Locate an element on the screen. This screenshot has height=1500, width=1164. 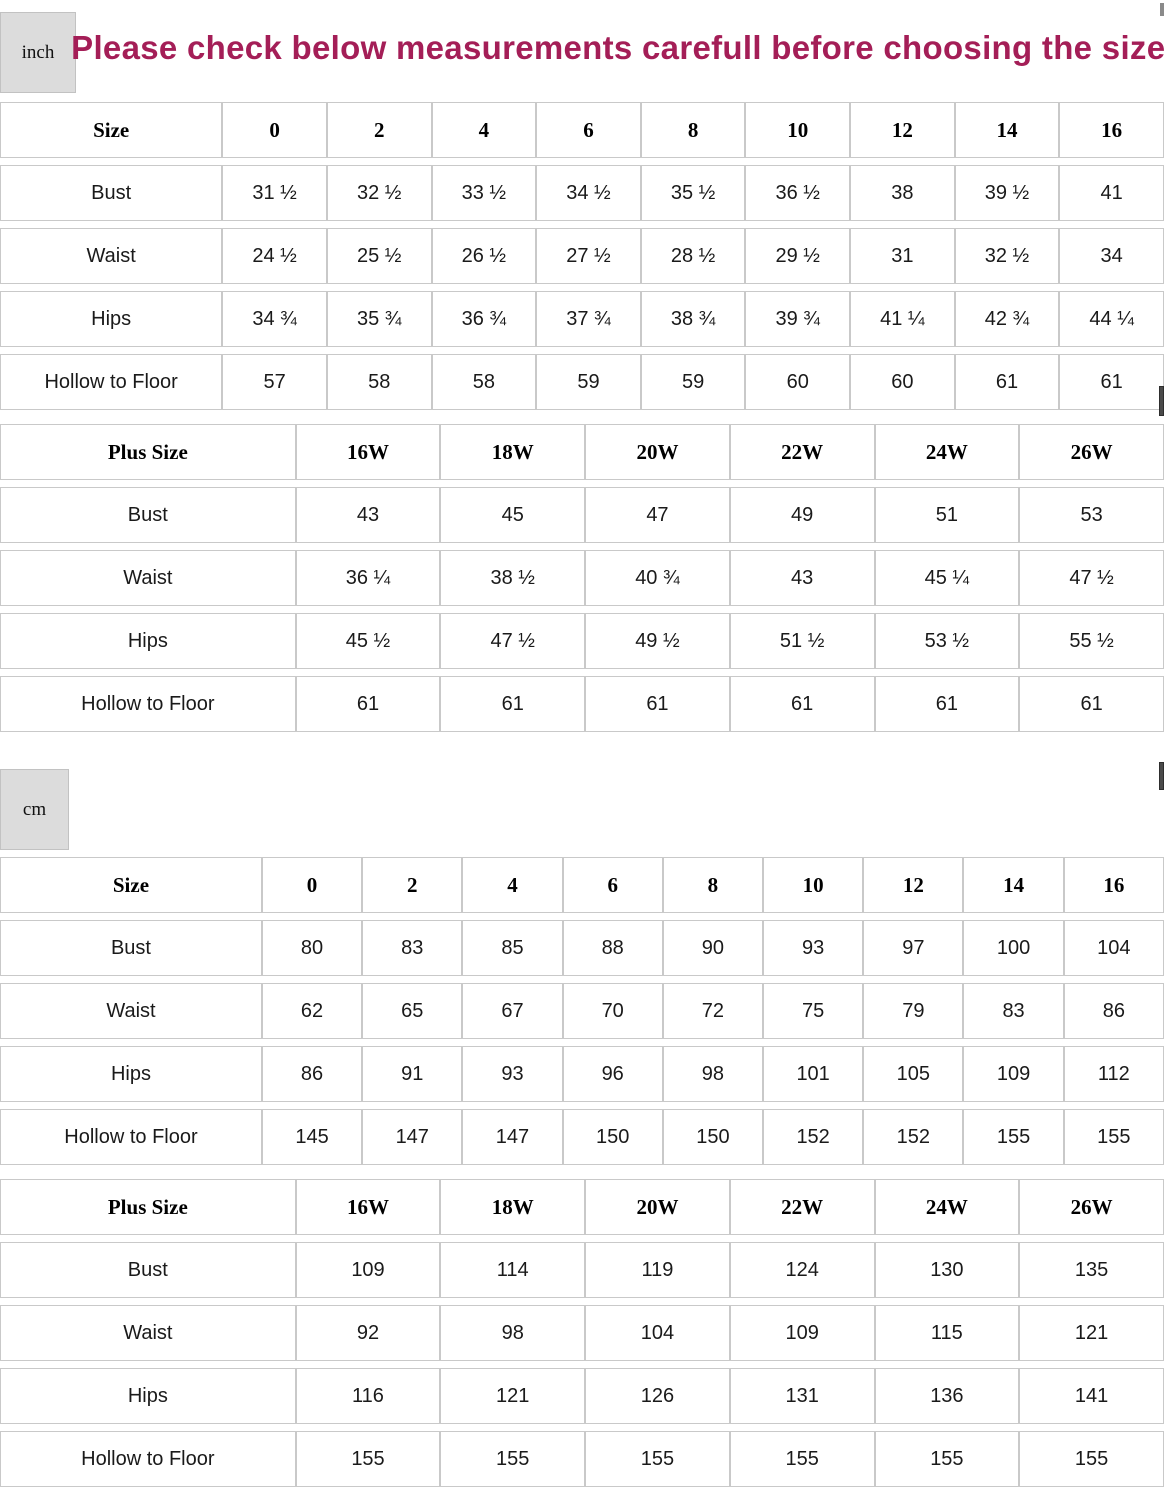
cell-value: 145 is located at coordinates (312, 1137).